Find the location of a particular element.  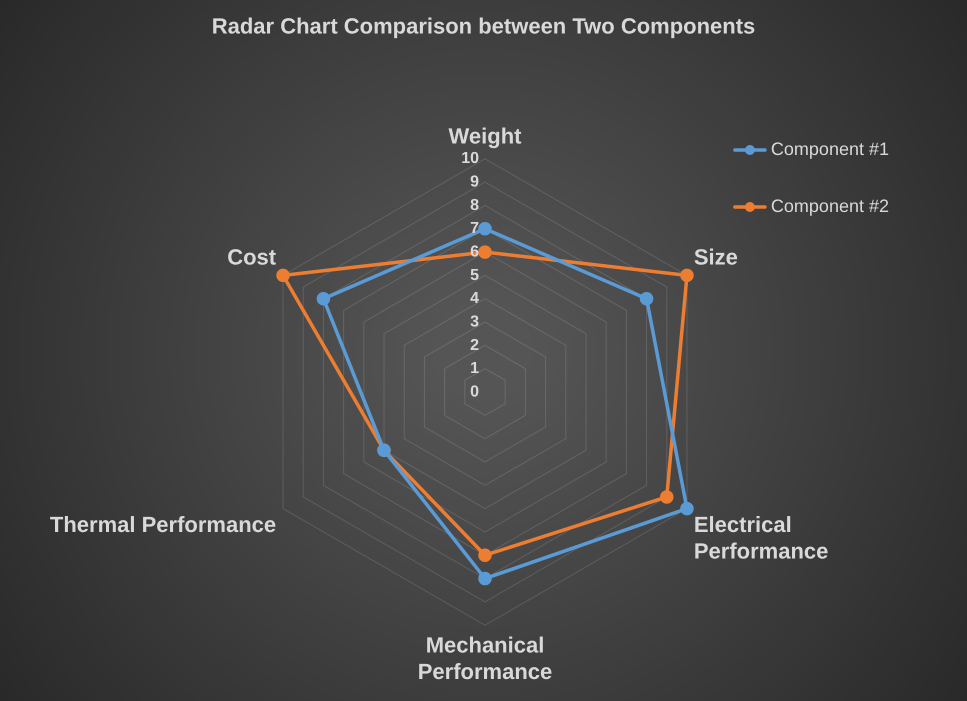

chart-title: Radar Chart Comparison between Two Components is located at coordinates (484, 25).